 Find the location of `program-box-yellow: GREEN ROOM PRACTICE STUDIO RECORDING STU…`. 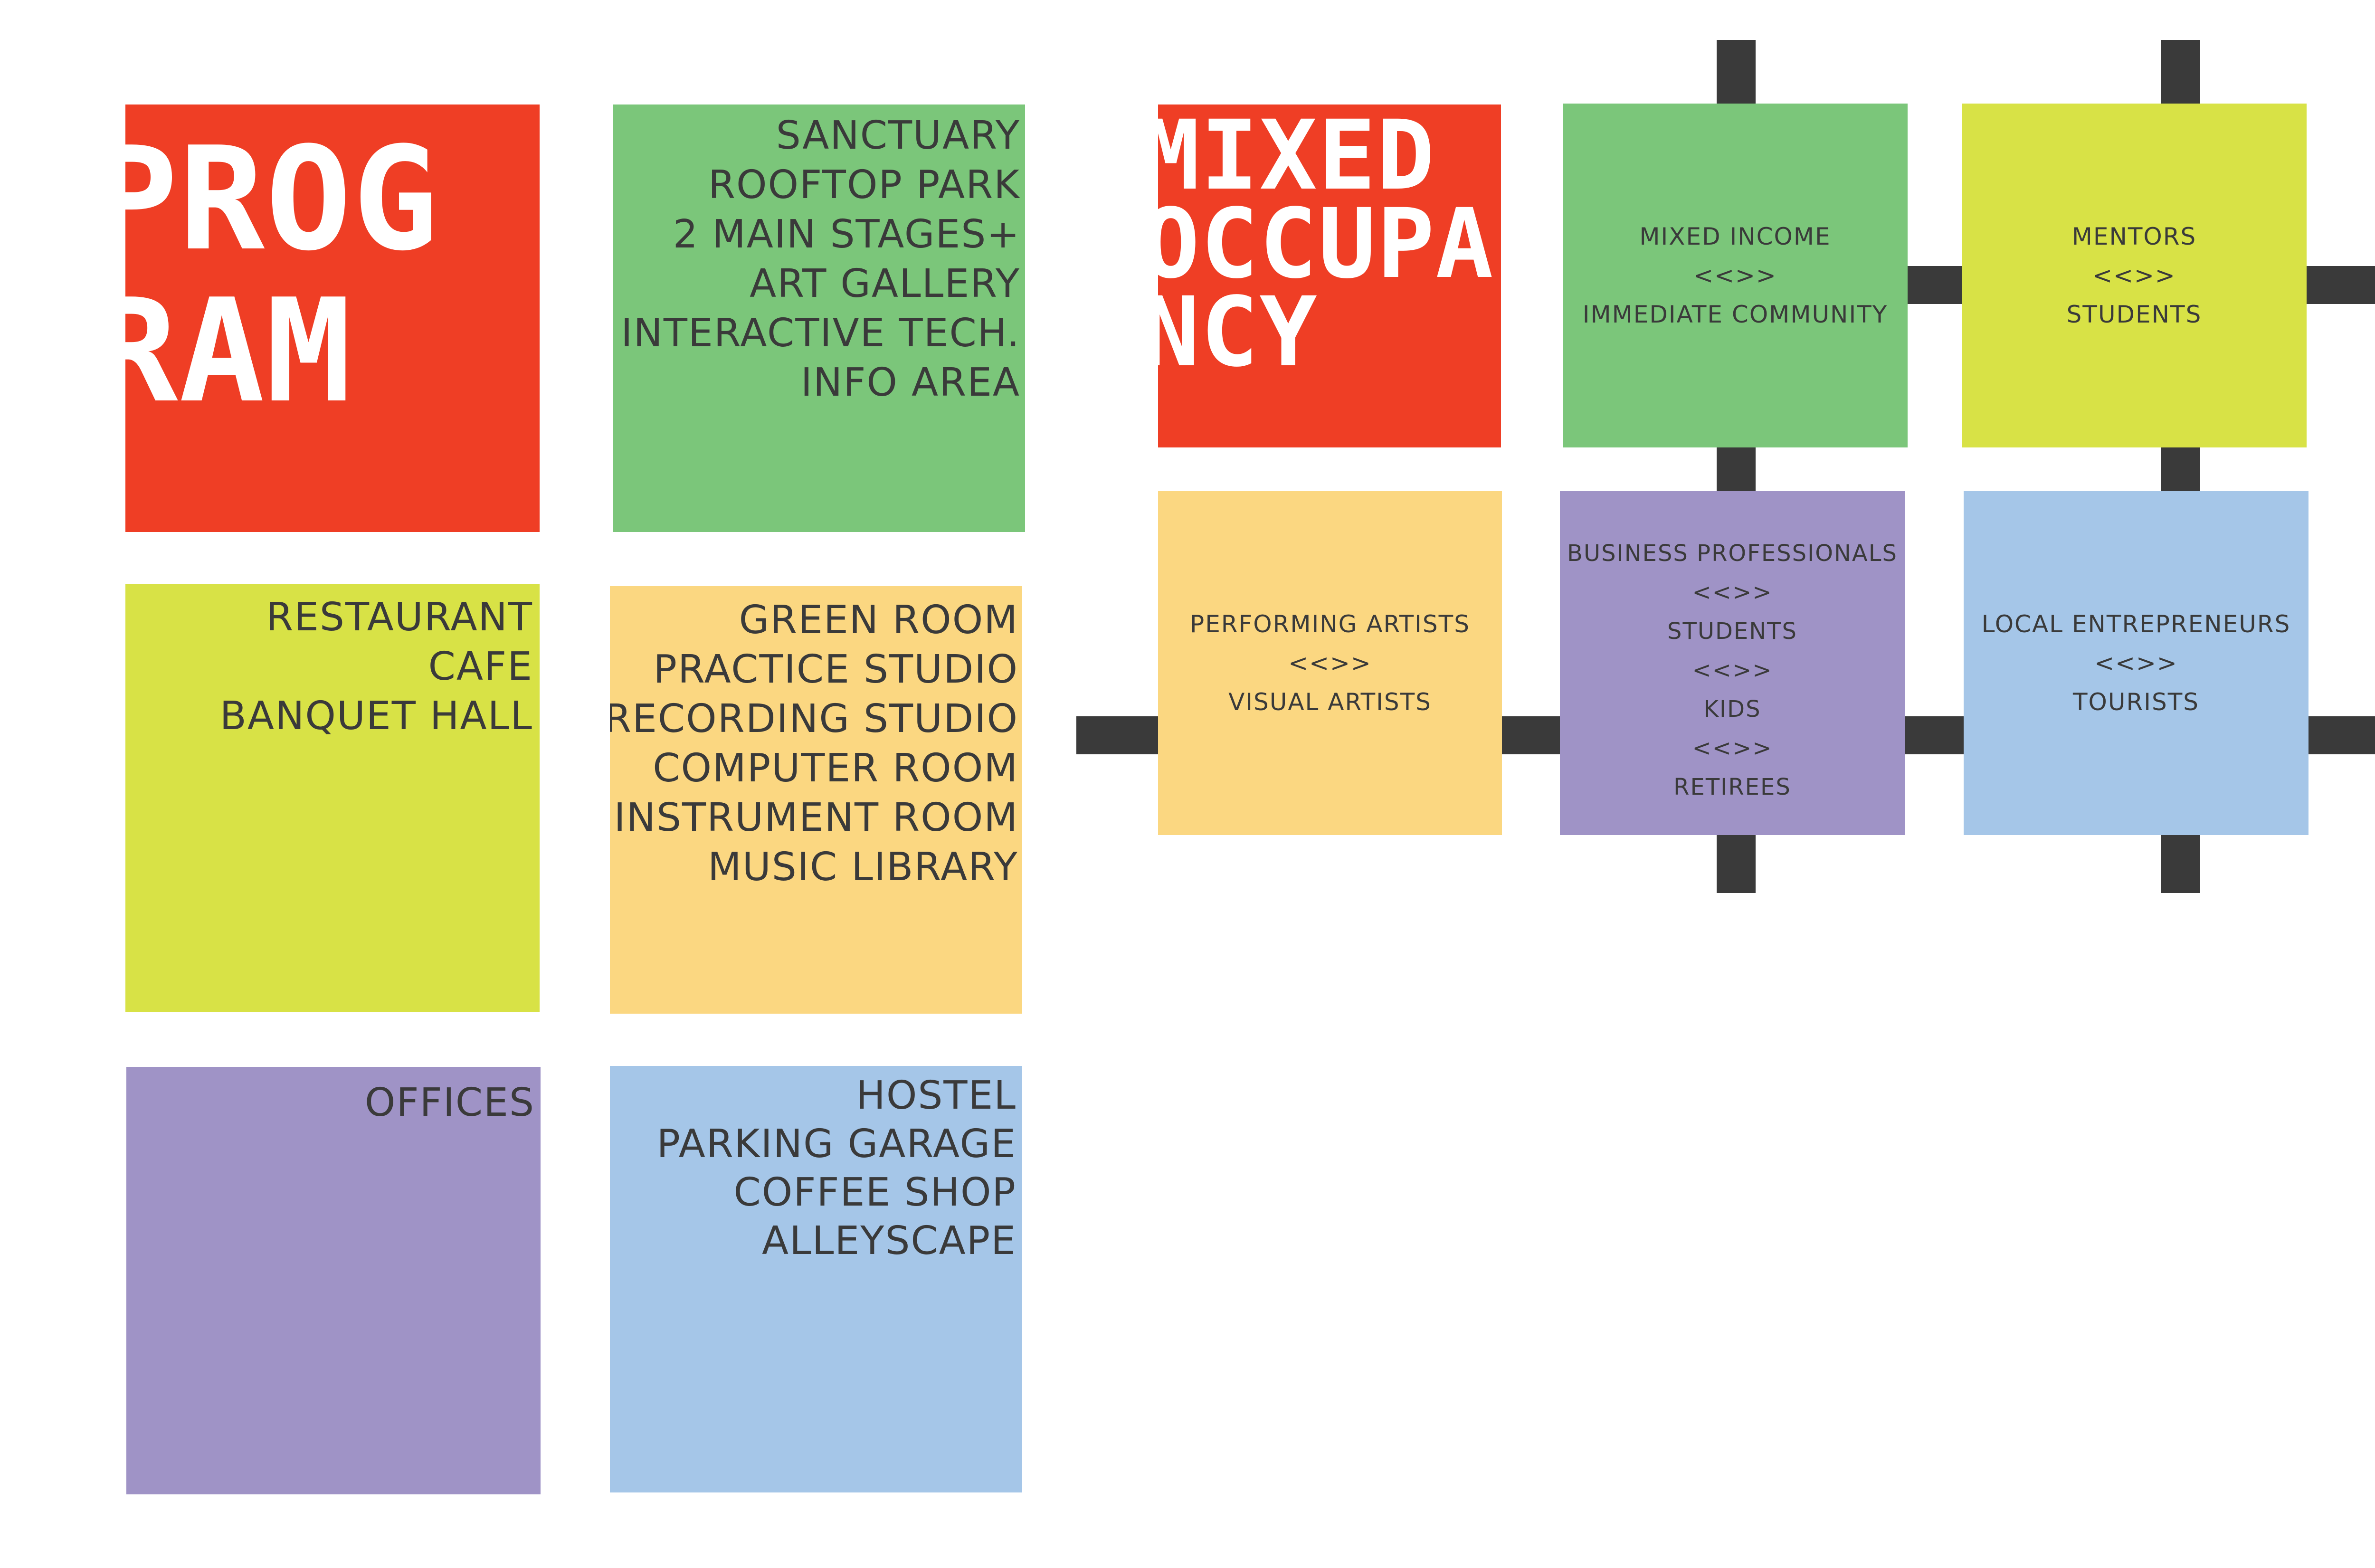

program-box-yellow: GREEN ROOM PRACTICE STUDIO RECORDING STU… is located at coordinates (816, 800).